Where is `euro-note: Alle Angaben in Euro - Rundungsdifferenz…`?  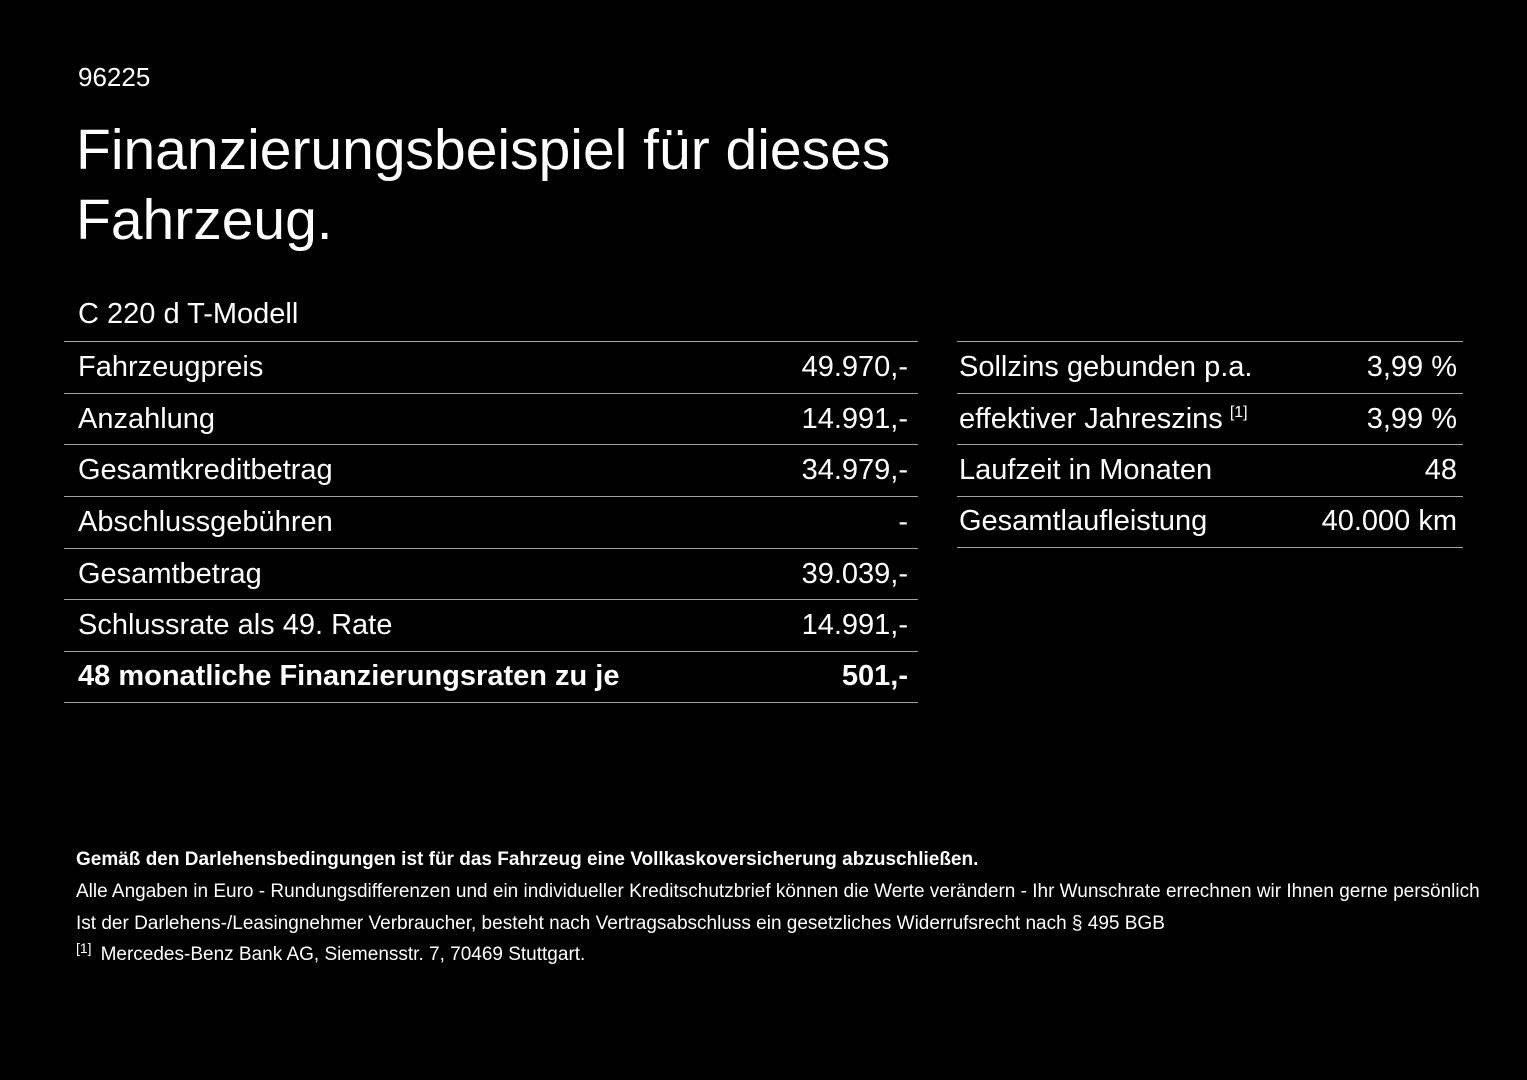
euro-note: Alle Angaben in Euro - Rundungsdifferenz… is located at coordinates (778, 891).